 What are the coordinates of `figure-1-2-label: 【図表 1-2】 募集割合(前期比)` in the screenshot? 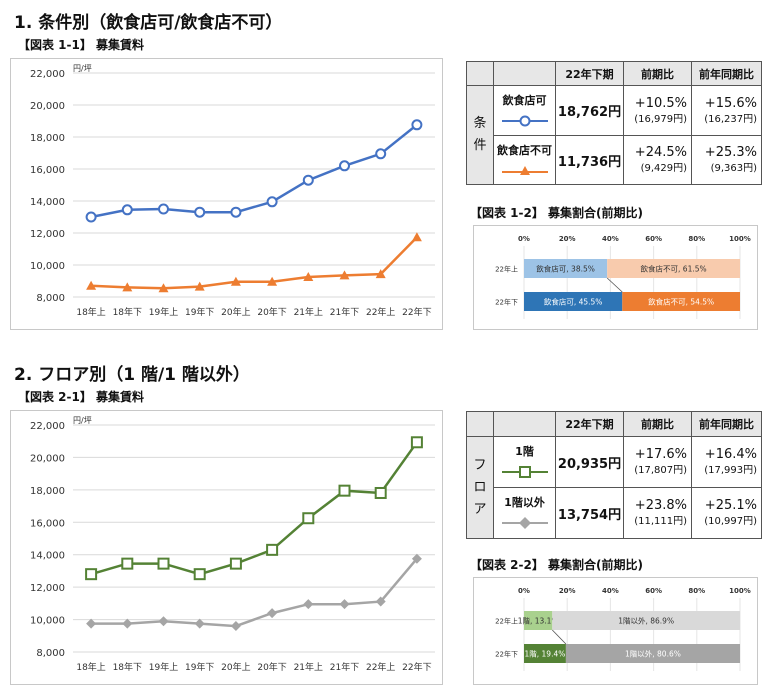 It's located at (557, 213).